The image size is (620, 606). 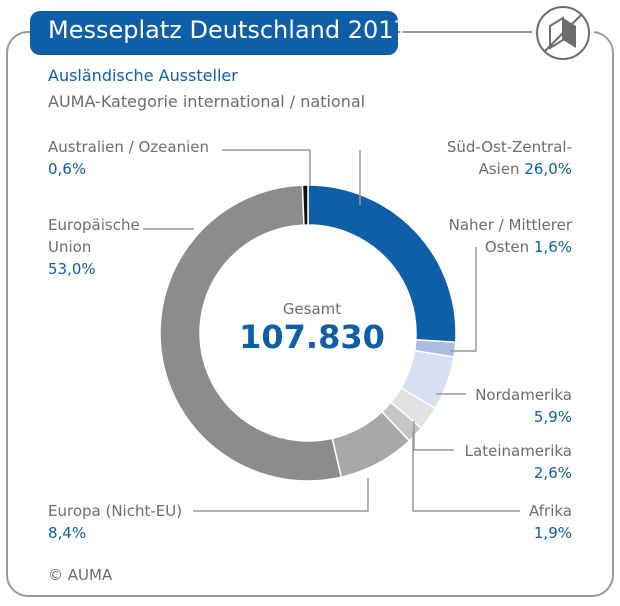 I want to click on label-afrika: Afrika 1,9%, so click(x=506, y=522).